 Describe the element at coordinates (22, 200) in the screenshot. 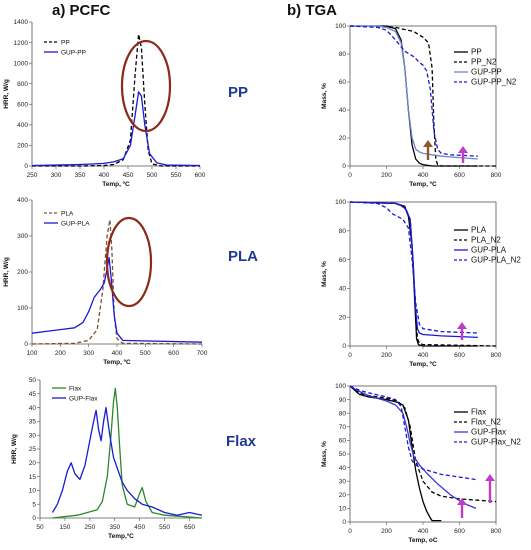

I see `y-tick-label: 400` at that location.